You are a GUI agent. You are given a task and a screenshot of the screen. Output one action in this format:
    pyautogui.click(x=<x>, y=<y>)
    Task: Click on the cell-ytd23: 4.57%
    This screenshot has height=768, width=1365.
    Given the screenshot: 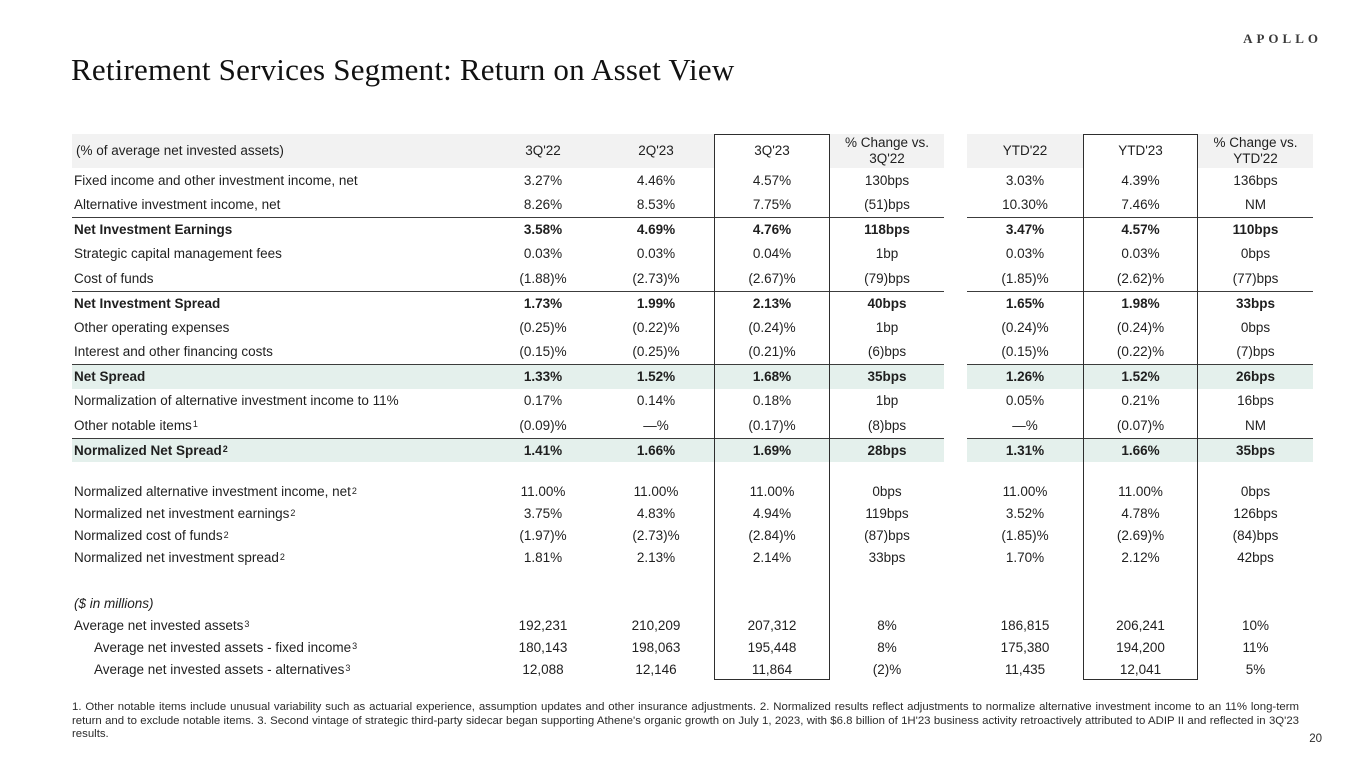 What is the action you would take?
    pyautogui.click(x=1140, y=229)
    